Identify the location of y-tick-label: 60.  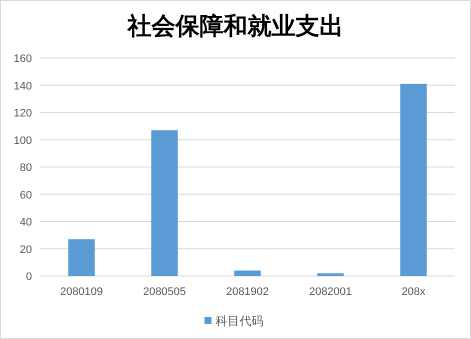
(26, 195).